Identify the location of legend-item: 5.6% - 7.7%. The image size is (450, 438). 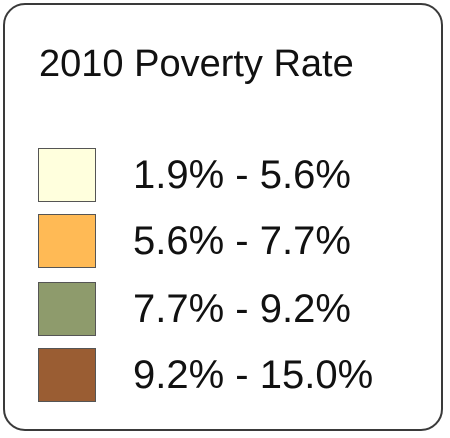
(194, 241).